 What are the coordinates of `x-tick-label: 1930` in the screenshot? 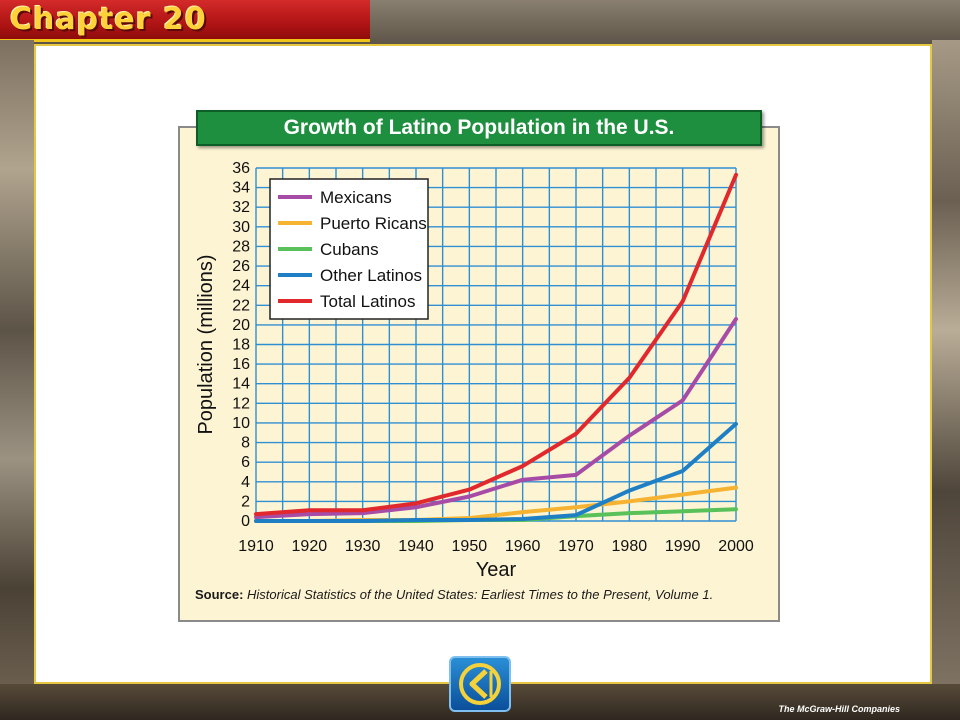 It's located at (363, 546).